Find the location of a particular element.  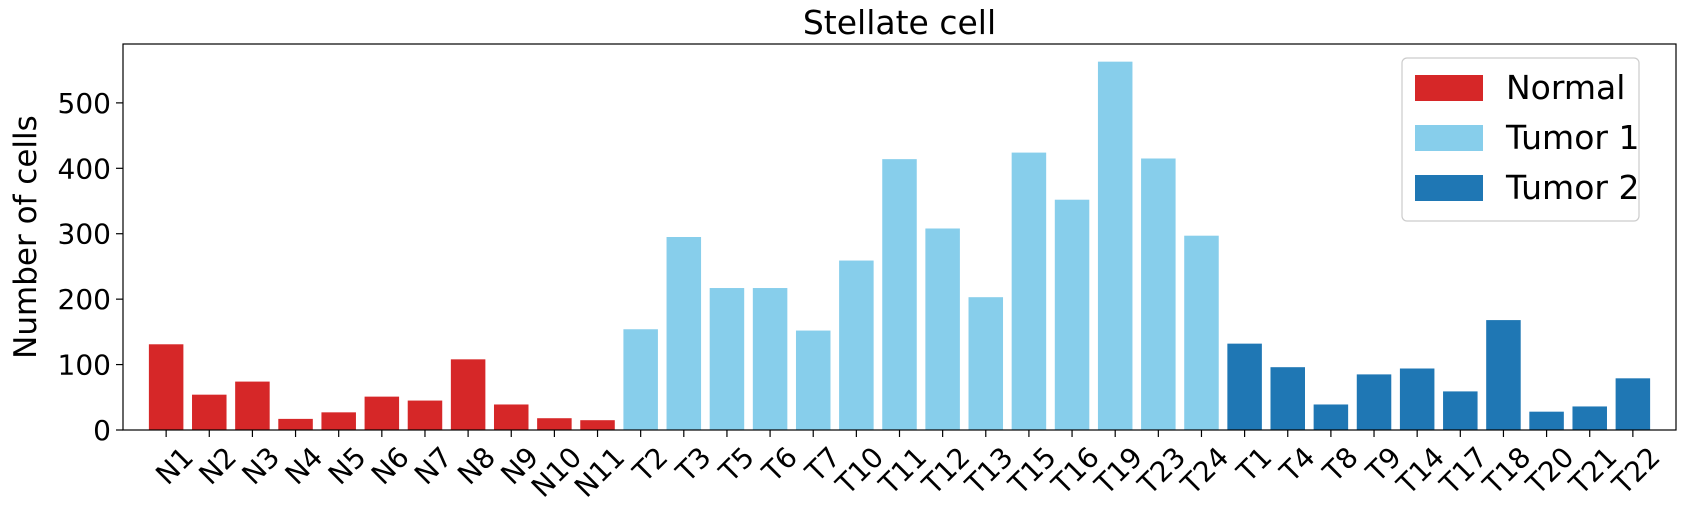

bar-N4 is located at coordinates (295, 424).